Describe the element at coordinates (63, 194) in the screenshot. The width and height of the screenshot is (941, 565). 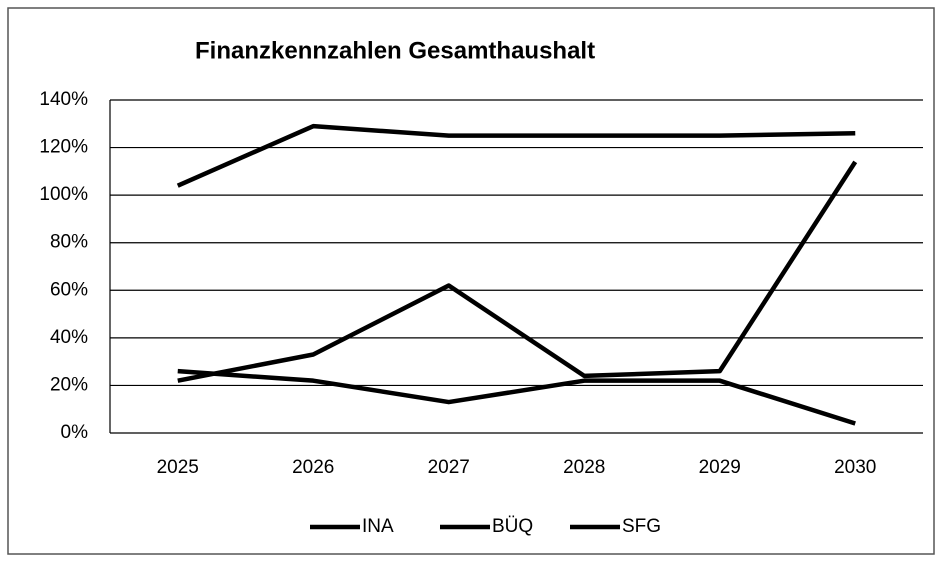
I see `y-tick-label: 100%` at that location.